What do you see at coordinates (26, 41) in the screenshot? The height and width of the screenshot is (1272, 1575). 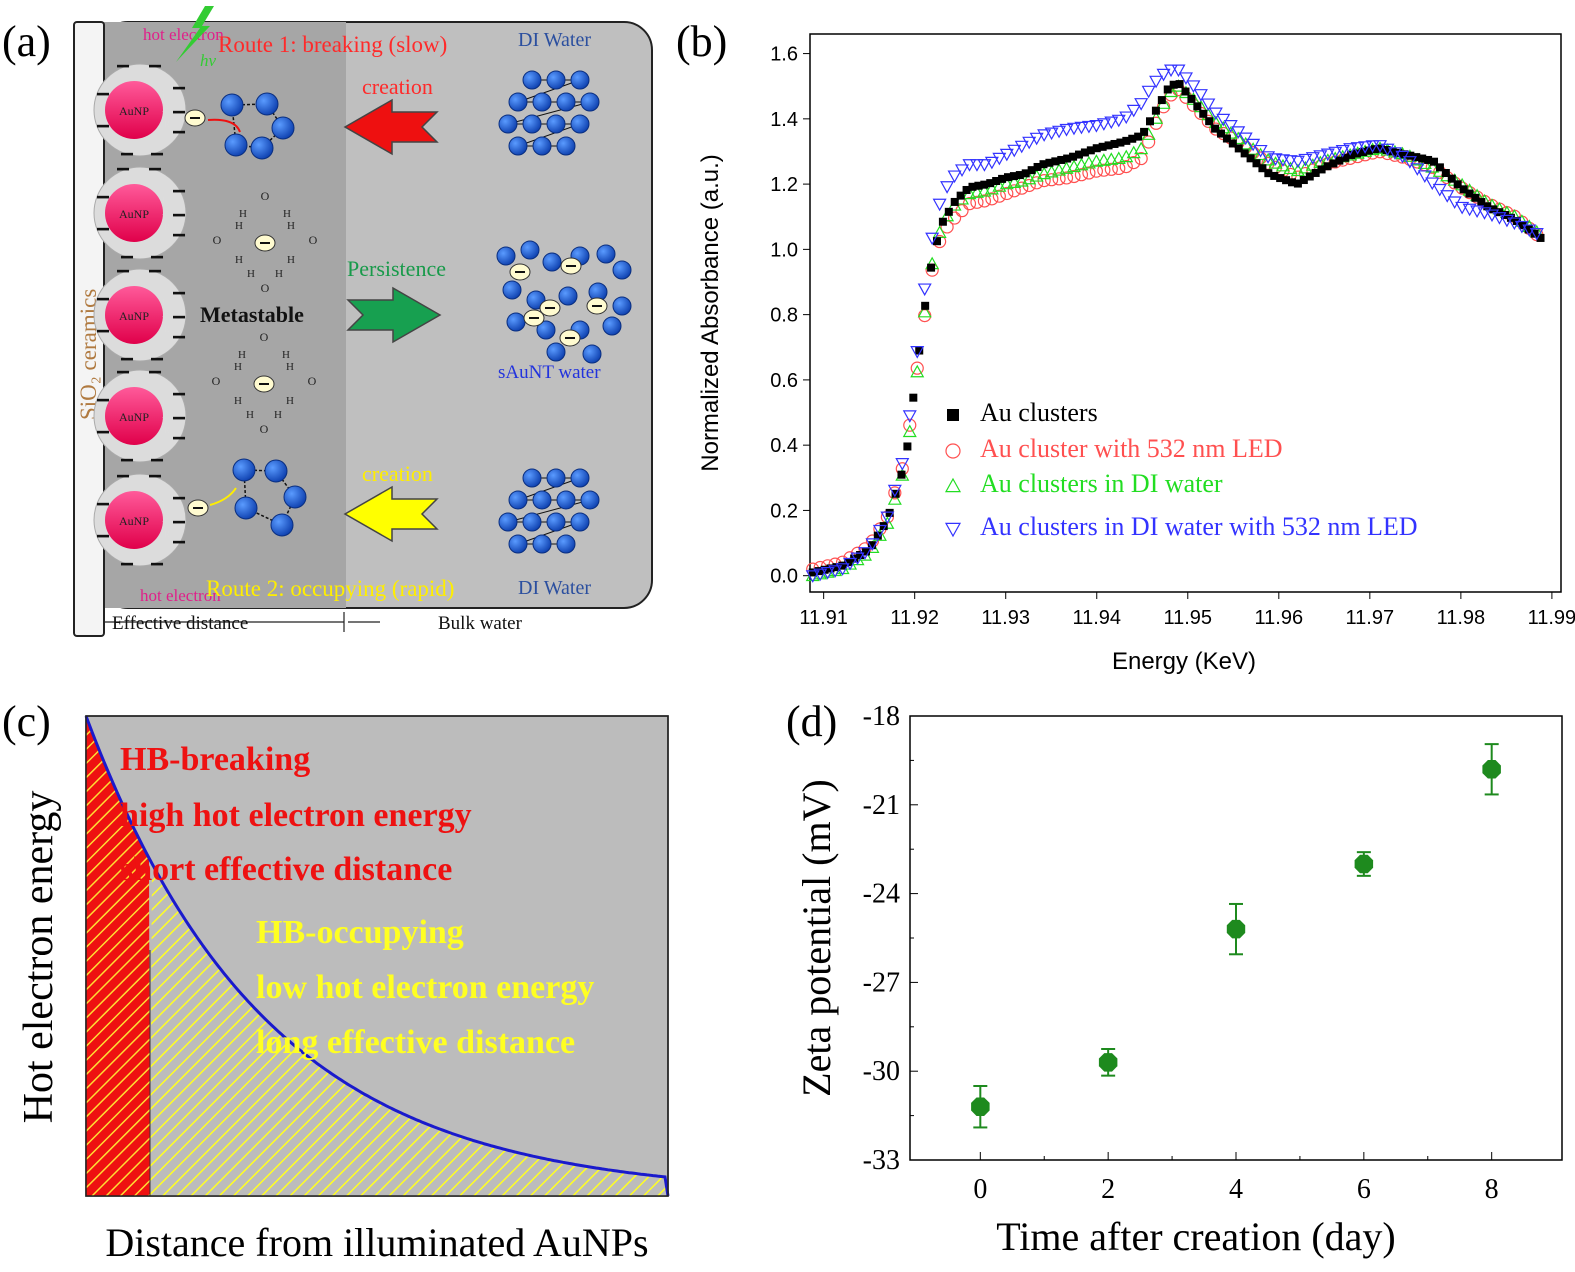 I see `panel-label-a: (a)` at bounding box center [26, 41].